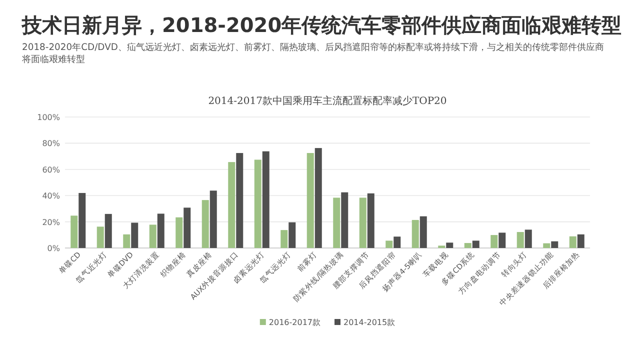  What do you see at coordinates (370, 322) in the screenshot?
I see `legend-label: 2014-2015款` at bounding box center [370, 322].